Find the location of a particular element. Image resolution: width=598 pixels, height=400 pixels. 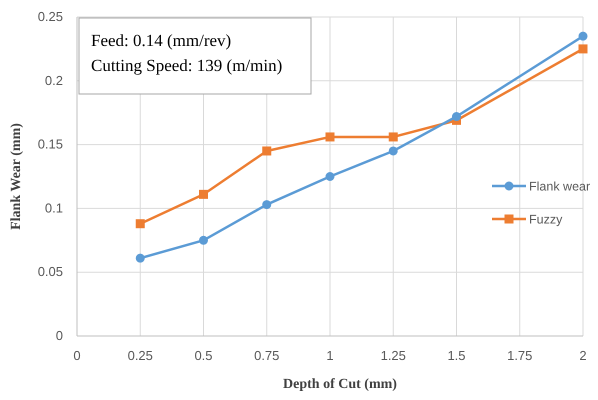

legend-label: Flank wear is located at coordinates (559, 187).